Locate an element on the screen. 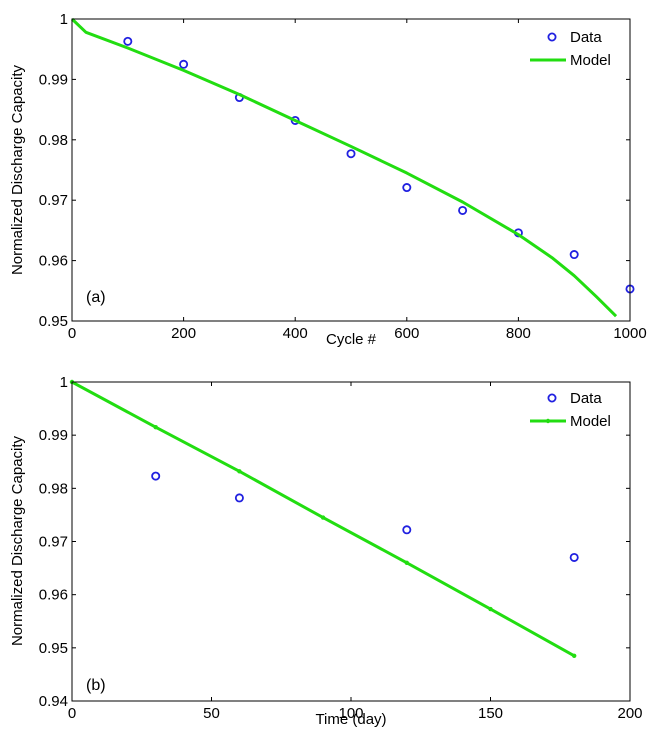 This screenshot has height=729, width=651. x-tick-label: 1000 is located at coordinates (629, 333).